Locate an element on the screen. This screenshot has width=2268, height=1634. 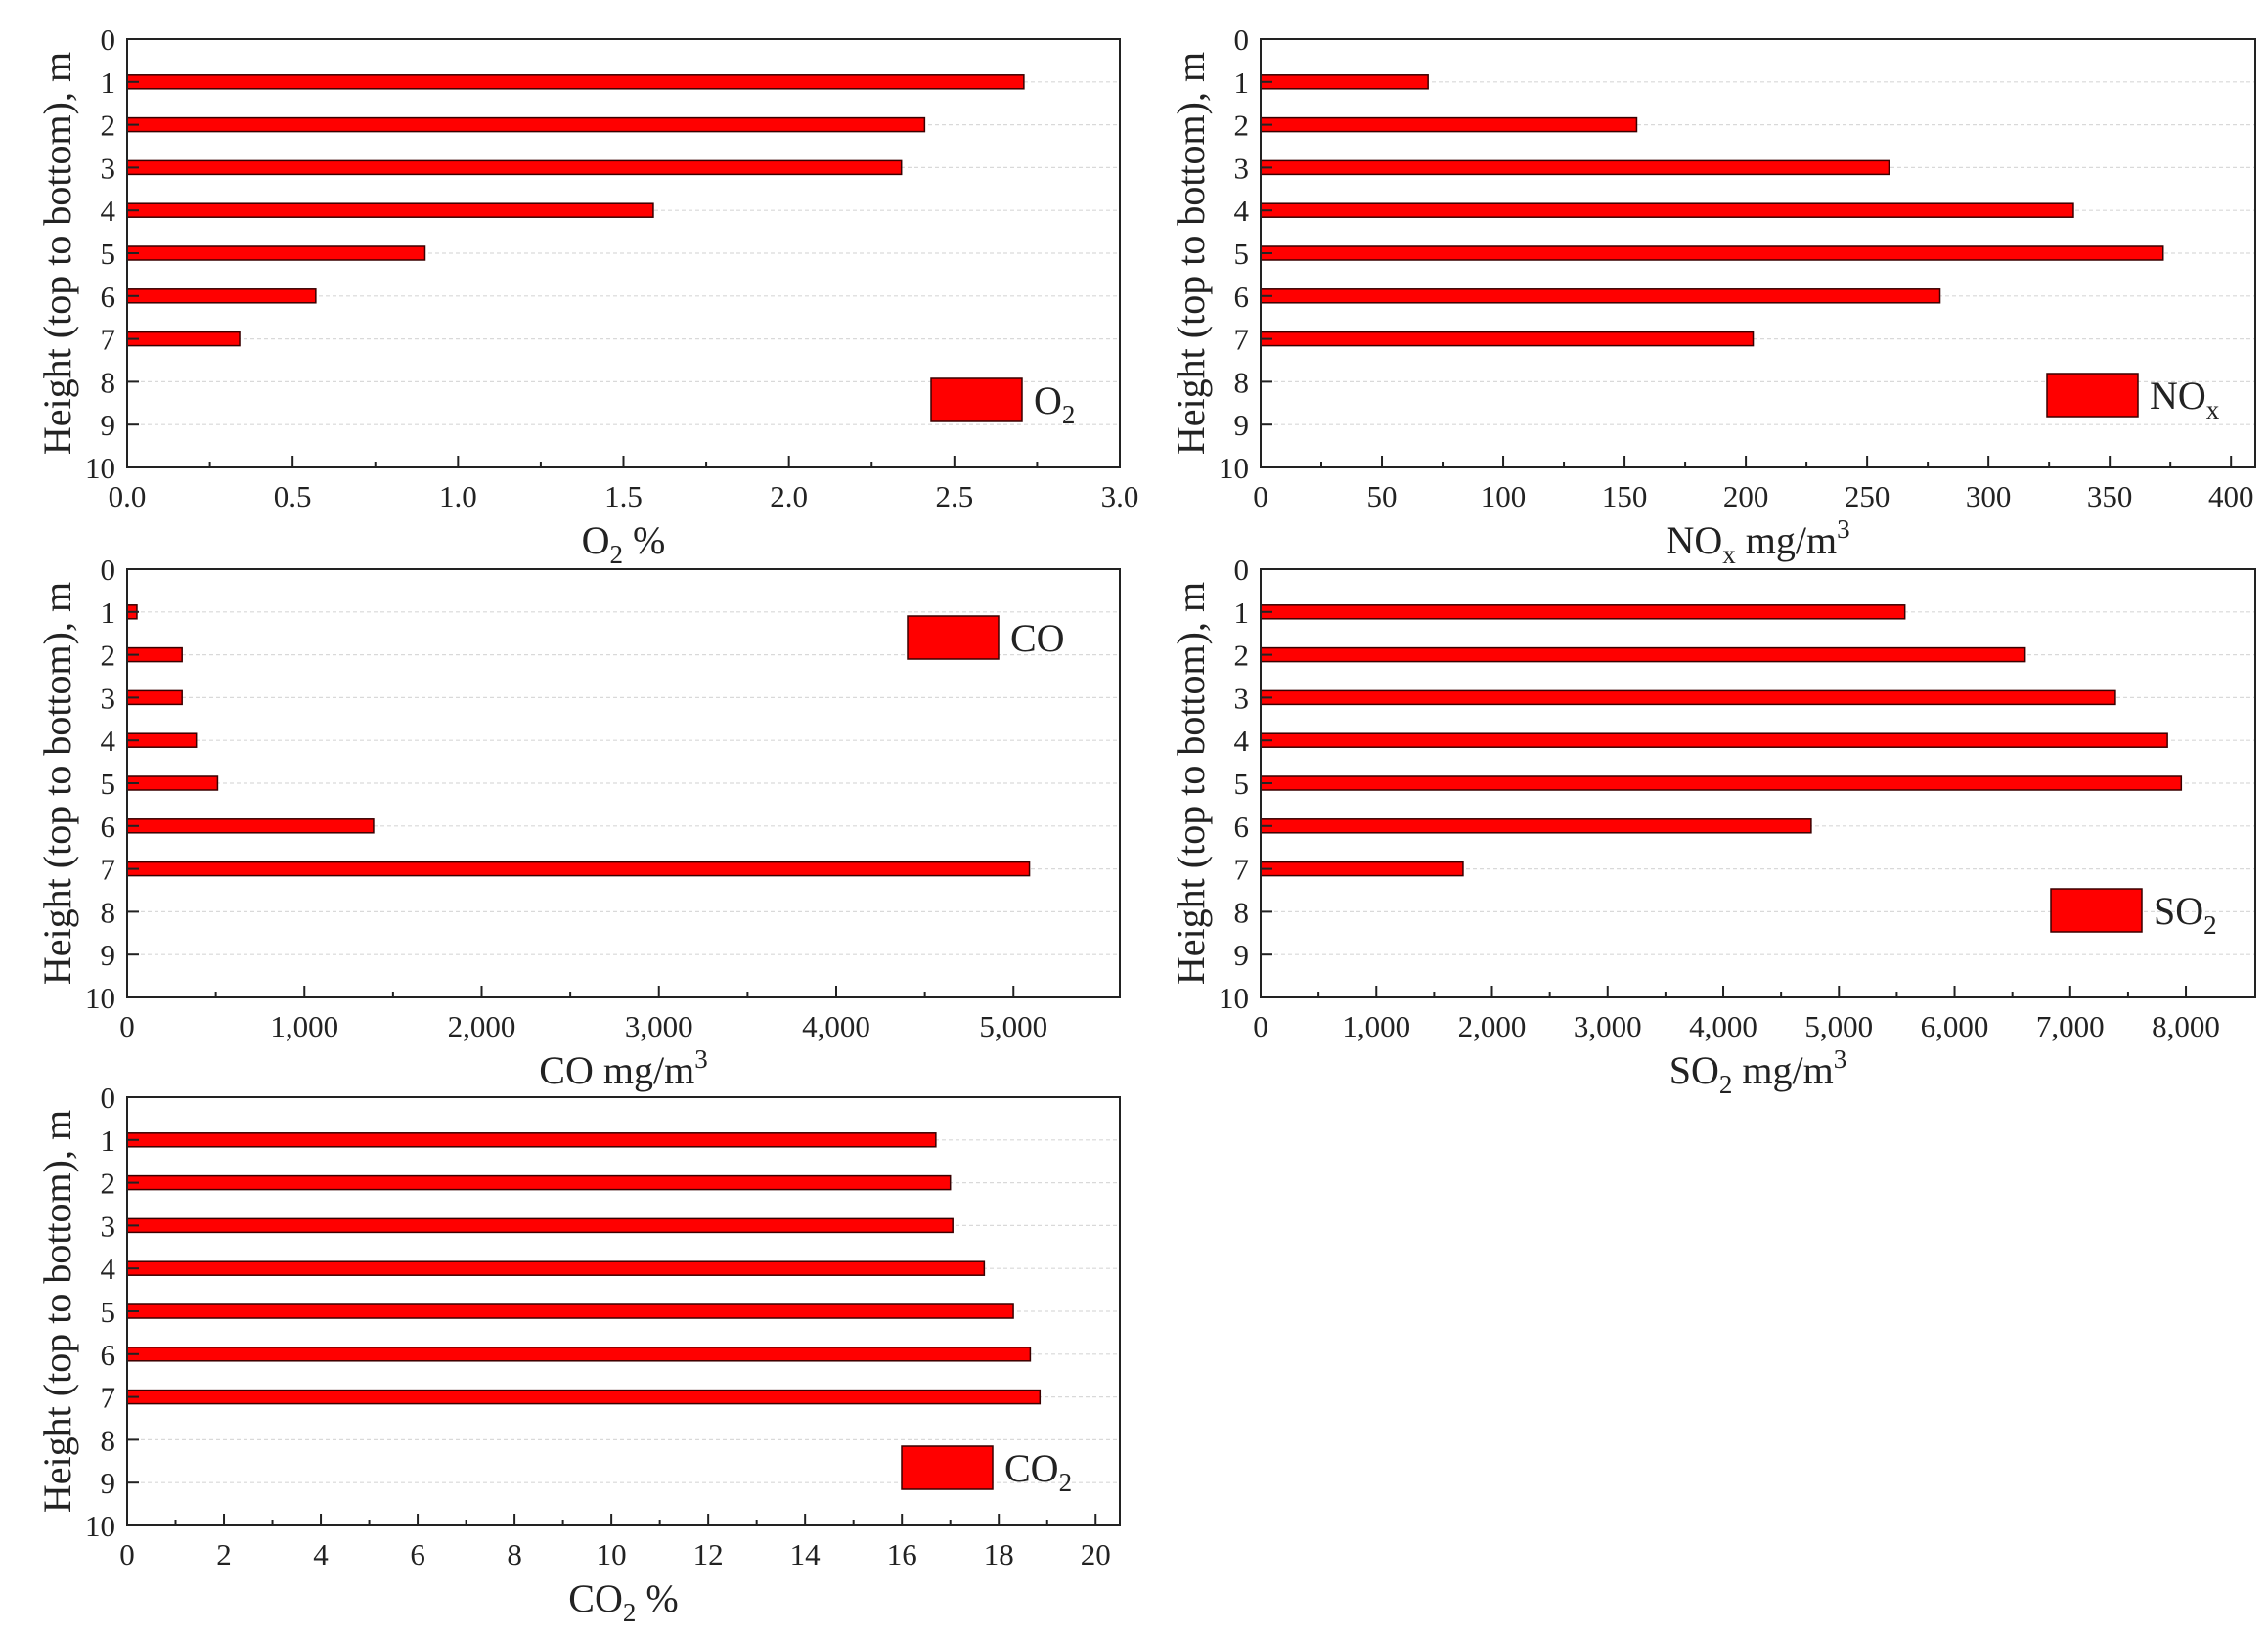
x-tick-label: 6 is located at coordinates (418, 1554).